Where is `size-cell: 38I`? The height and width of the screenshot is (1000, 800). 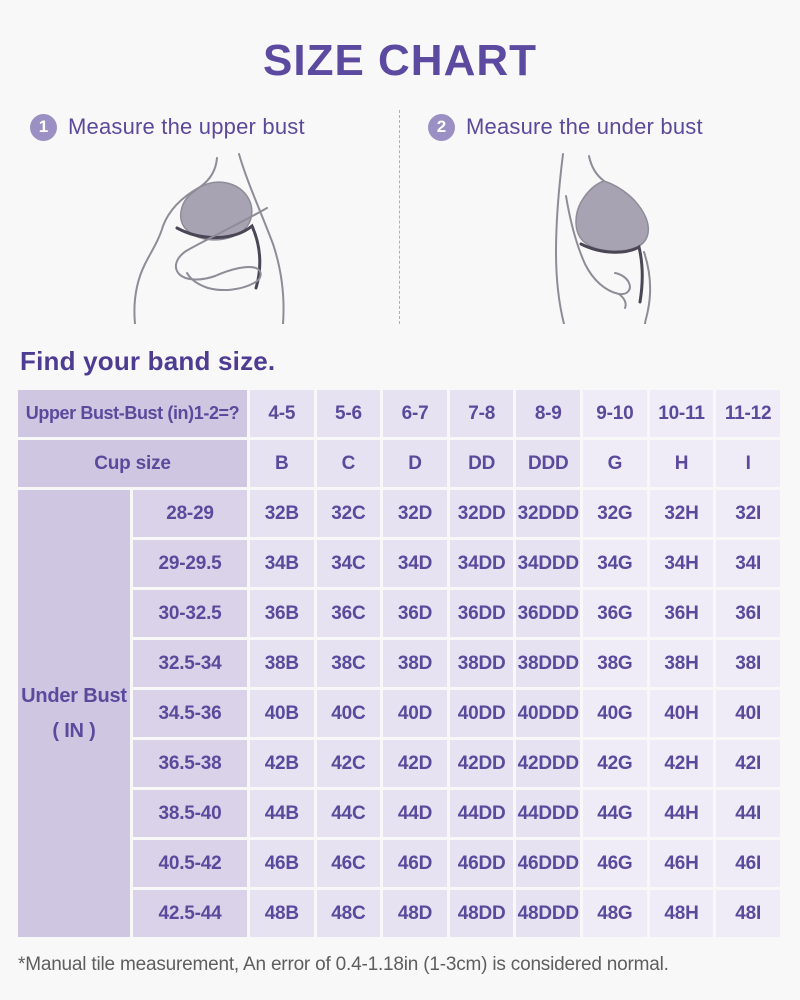 size-cell: 38I is located at coordinates (748, 663).